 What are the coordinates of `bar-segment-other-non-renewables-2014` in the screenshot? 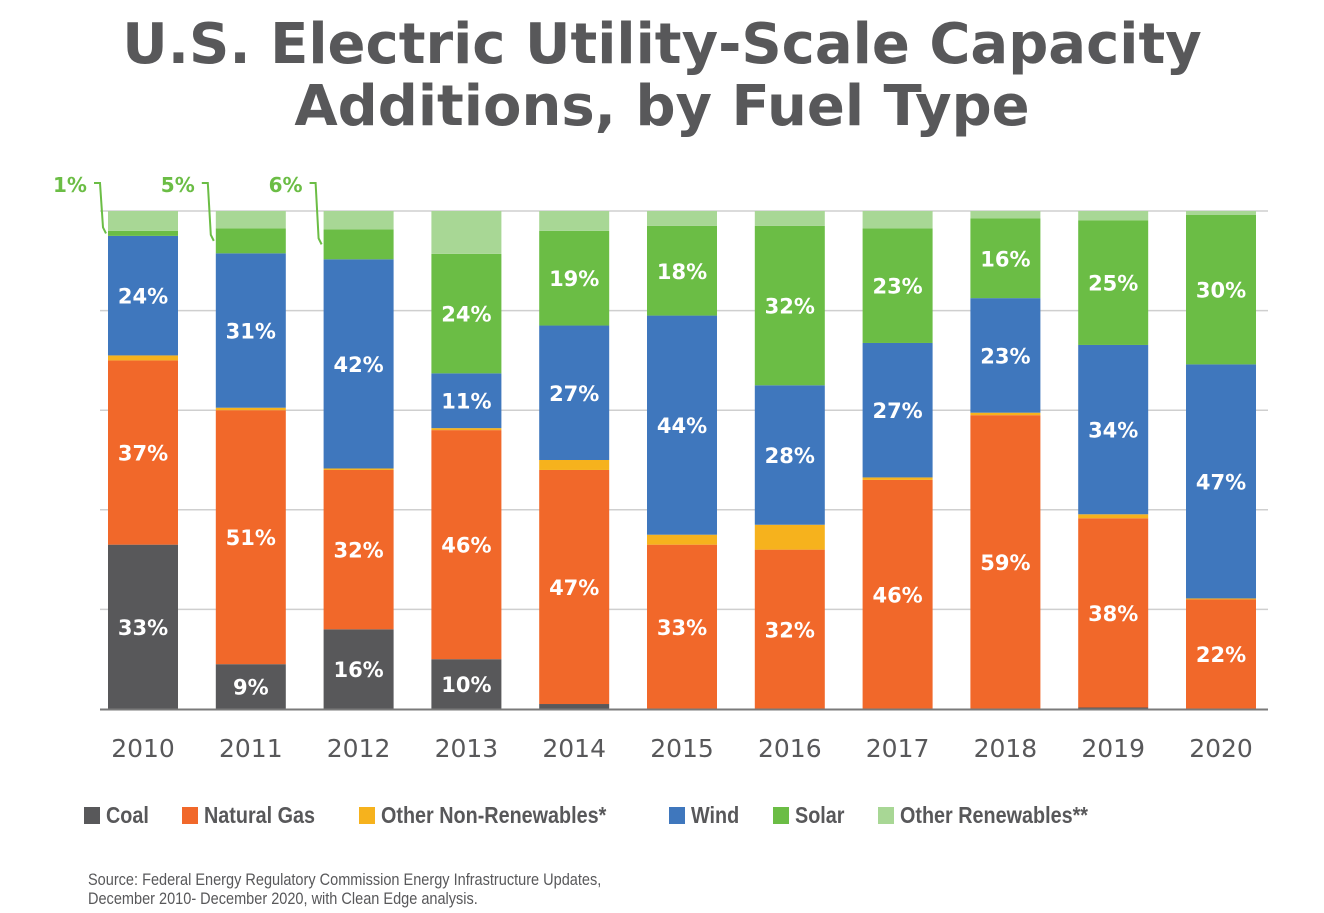 It's located at (574, 465).